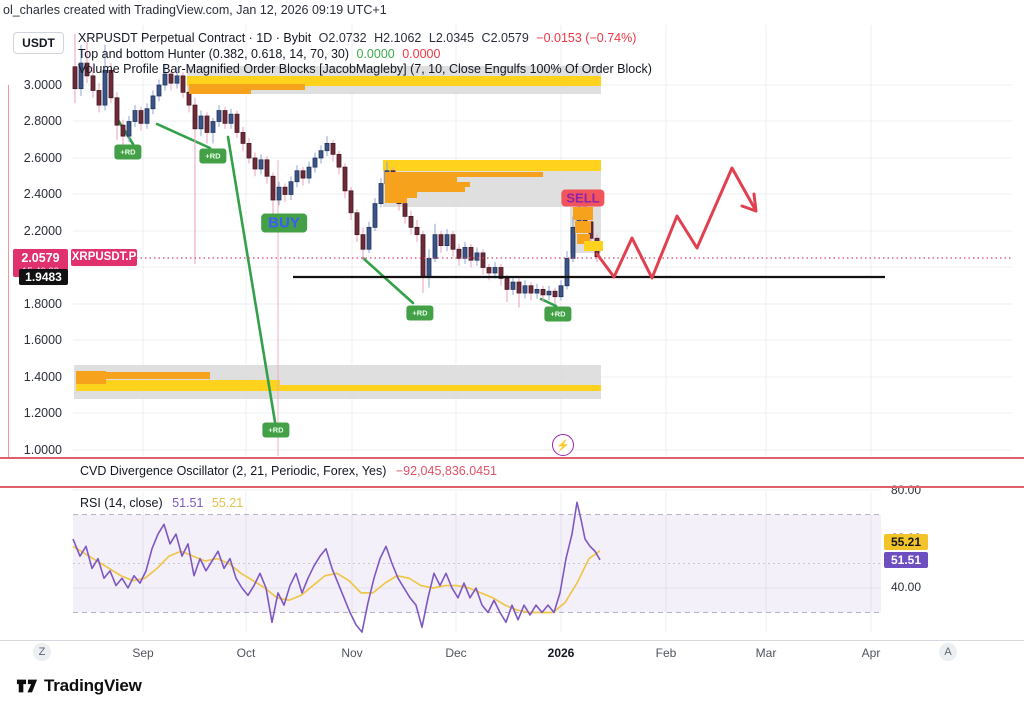 The height and width of the screenshot is (713, 1024). Describe the element at coordinates (666, 653) in the screenshot. I see `time-axis-label: Feb` at that location.